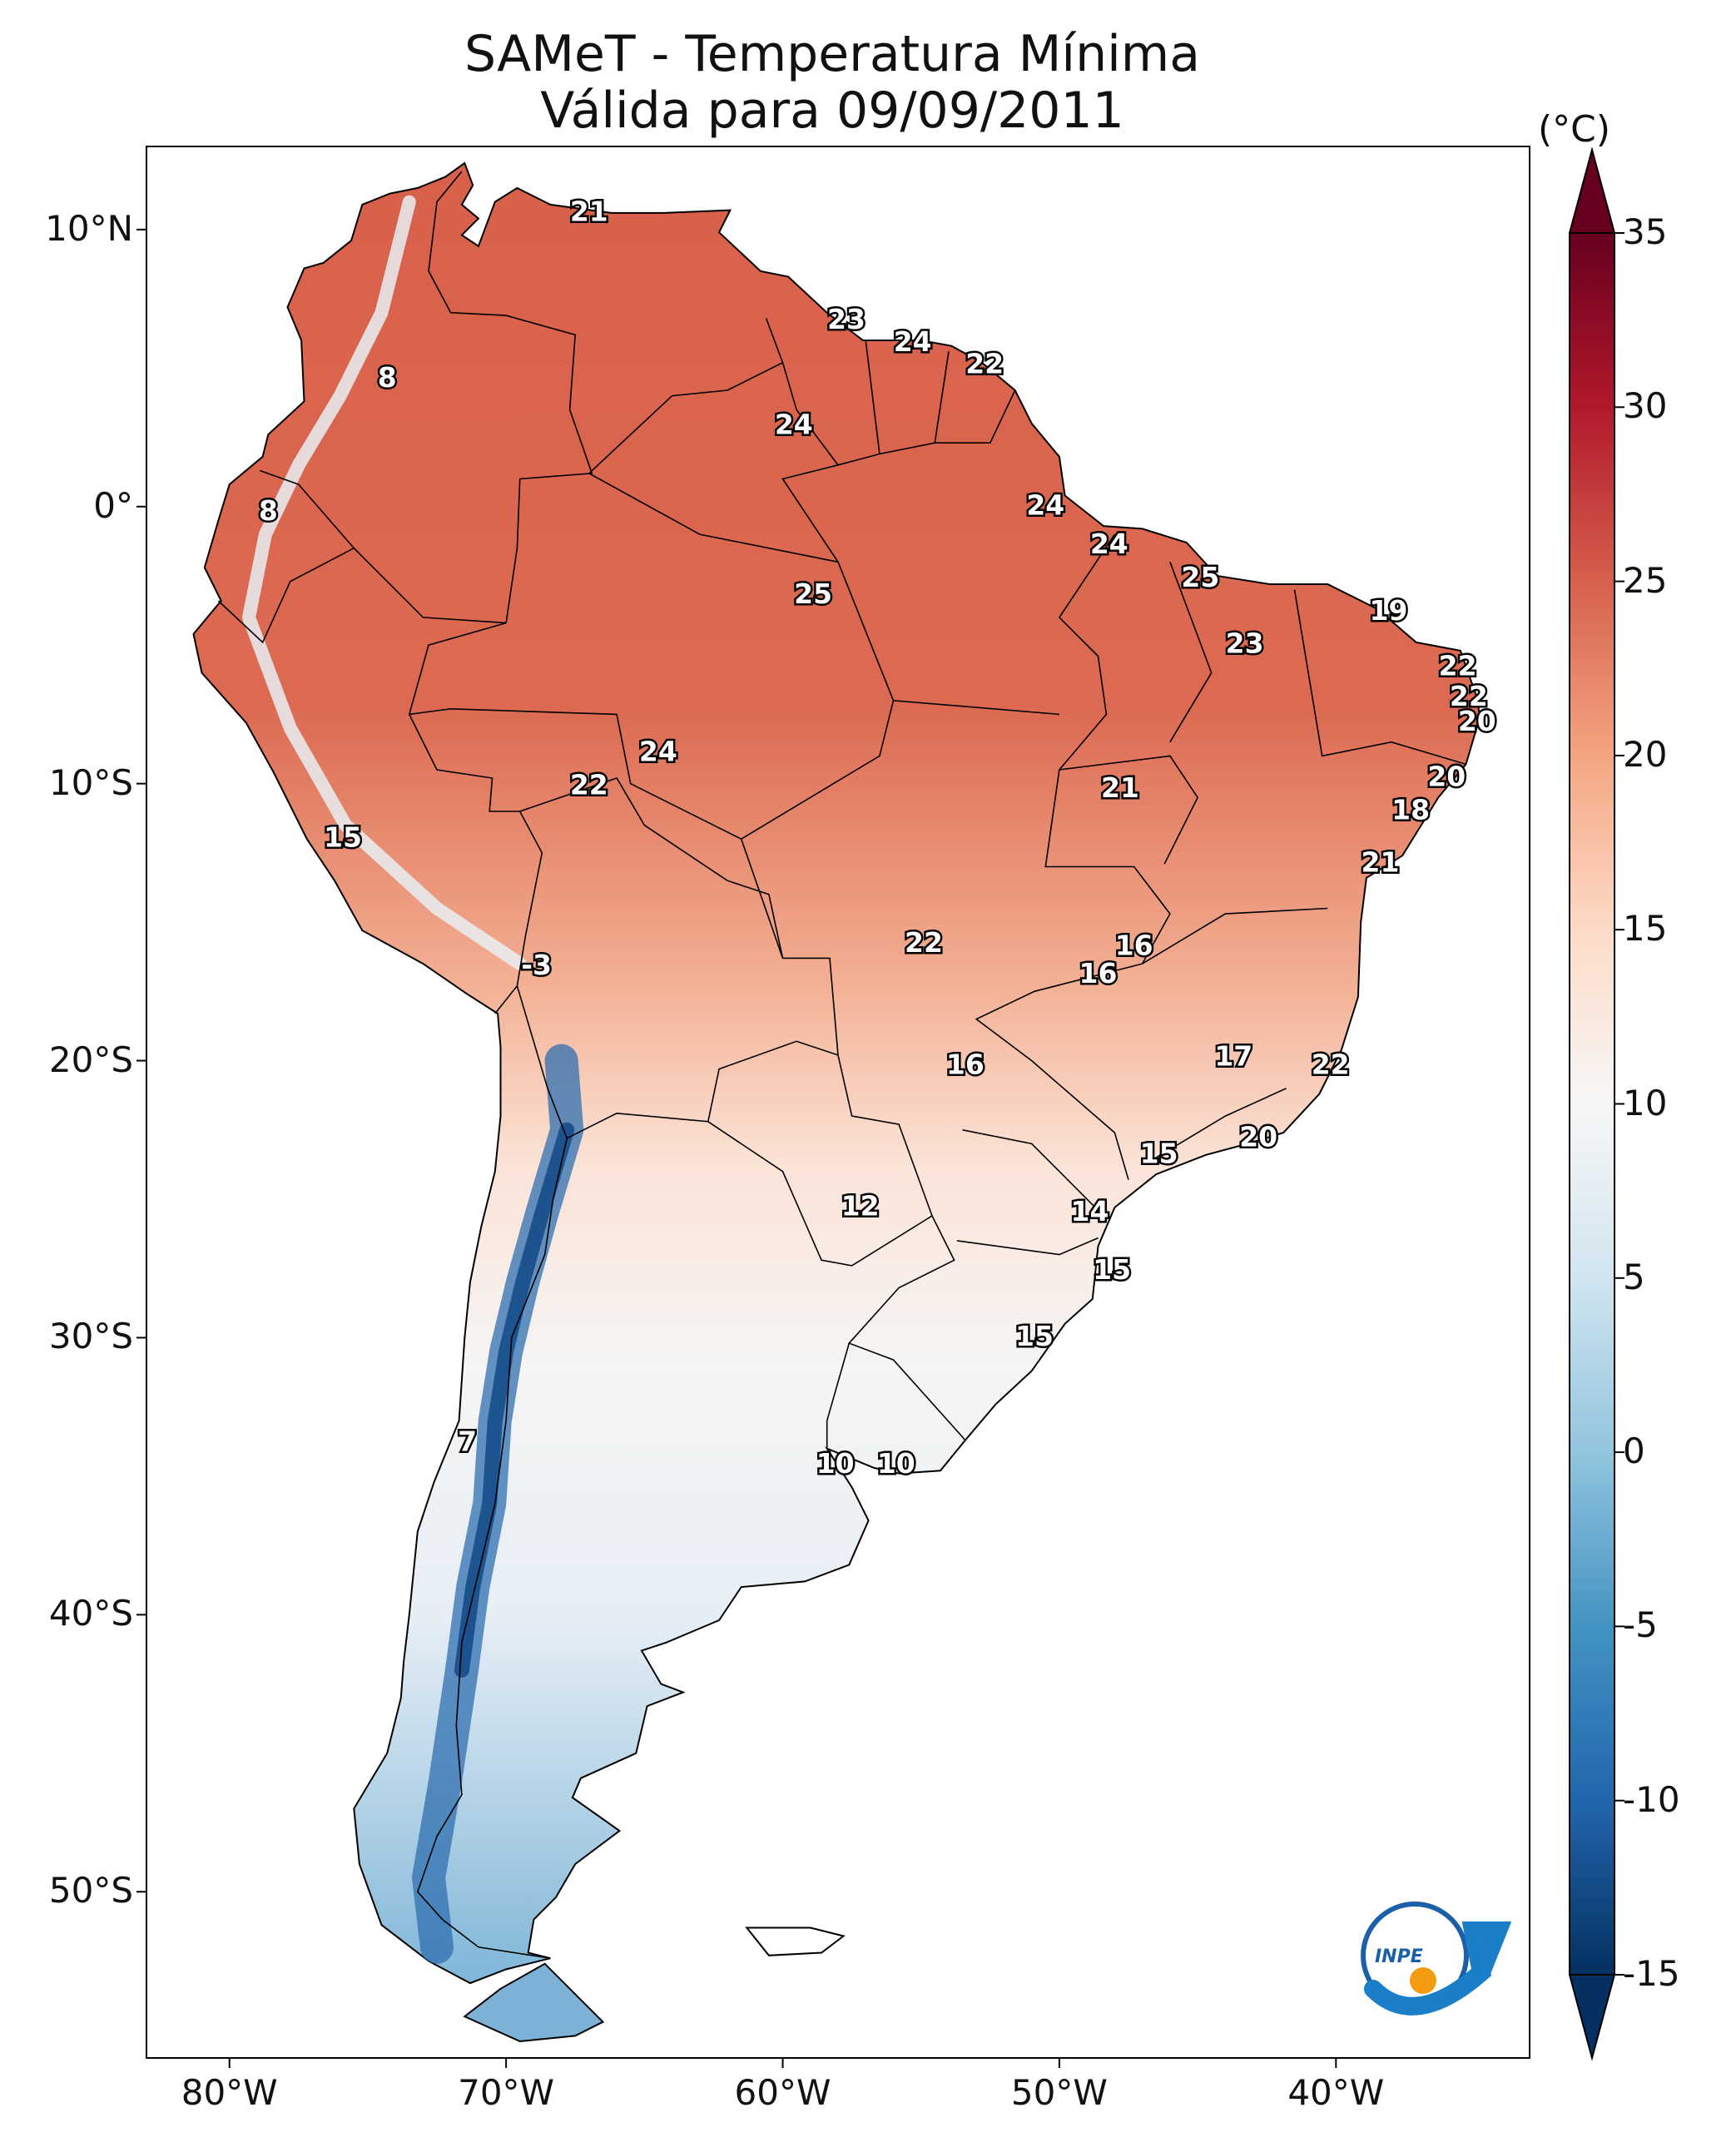 The height and width of the screenshot is (2152, 1736). What do you see at coordinates (534, 2002) in the screenshot?
I see `tierra-del-fuego` at bounding box center [534, 2002].